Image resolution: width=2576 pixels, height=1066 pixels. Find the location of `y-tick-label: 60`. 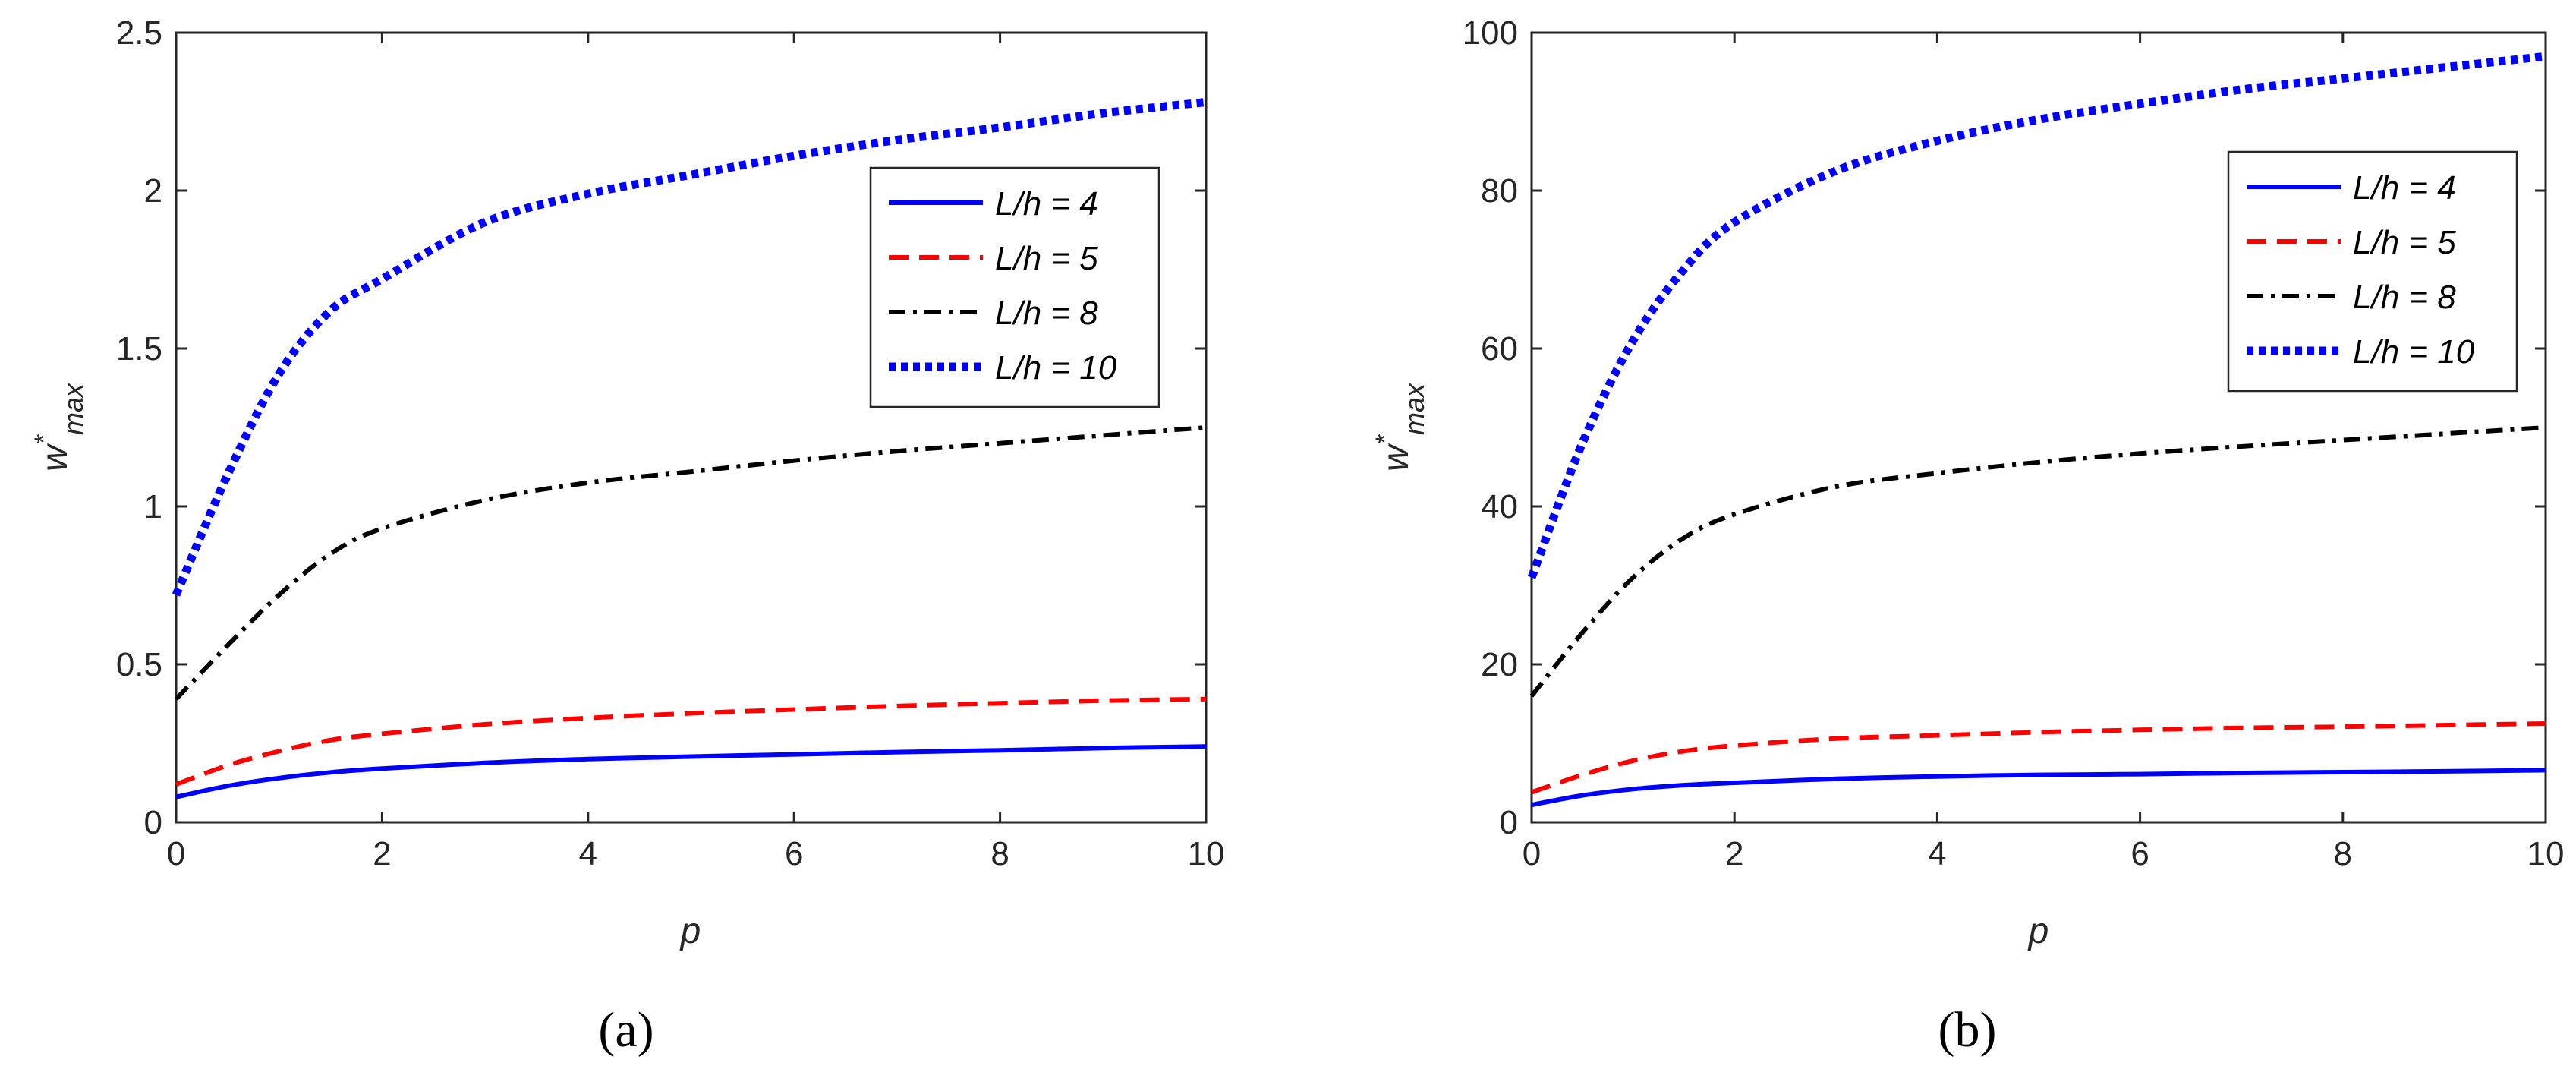

y-tick-label: 60 is located at coordinates (1499, 348).